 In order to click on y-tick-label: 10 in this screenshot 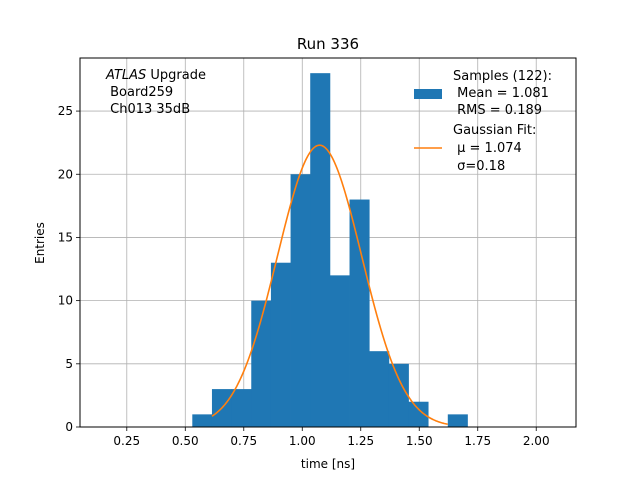, I will do `click(65, 301)`.